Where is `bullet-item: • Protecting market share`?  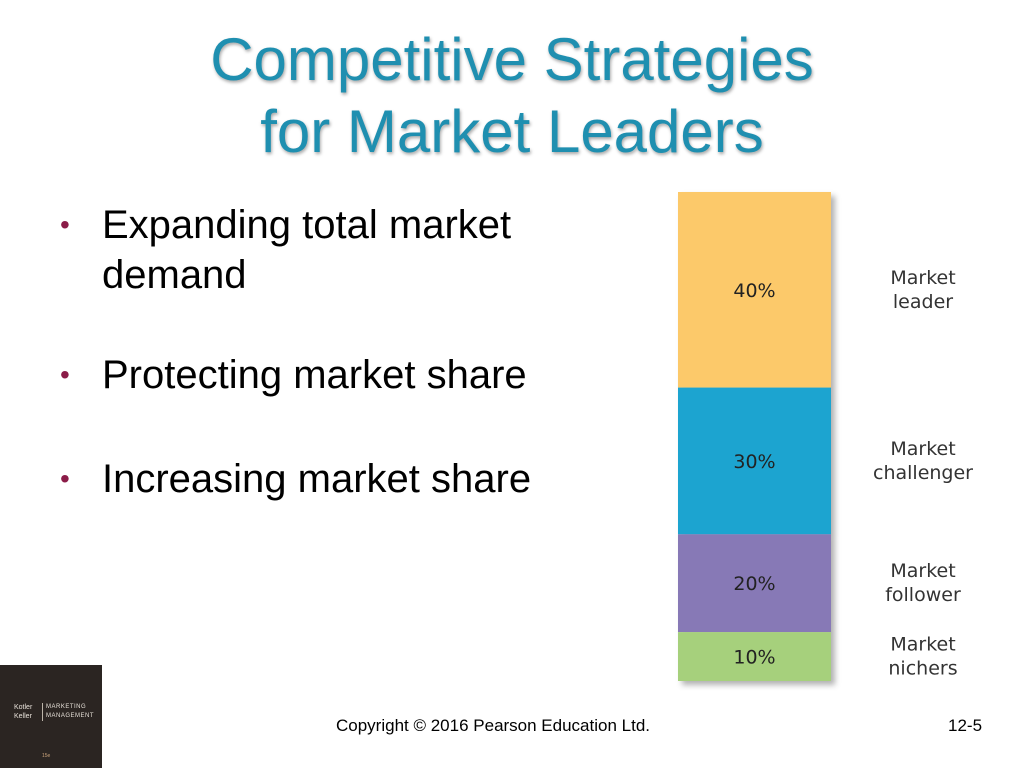 bullet-item: • Protecting market share is located at coordinates (340, 375).